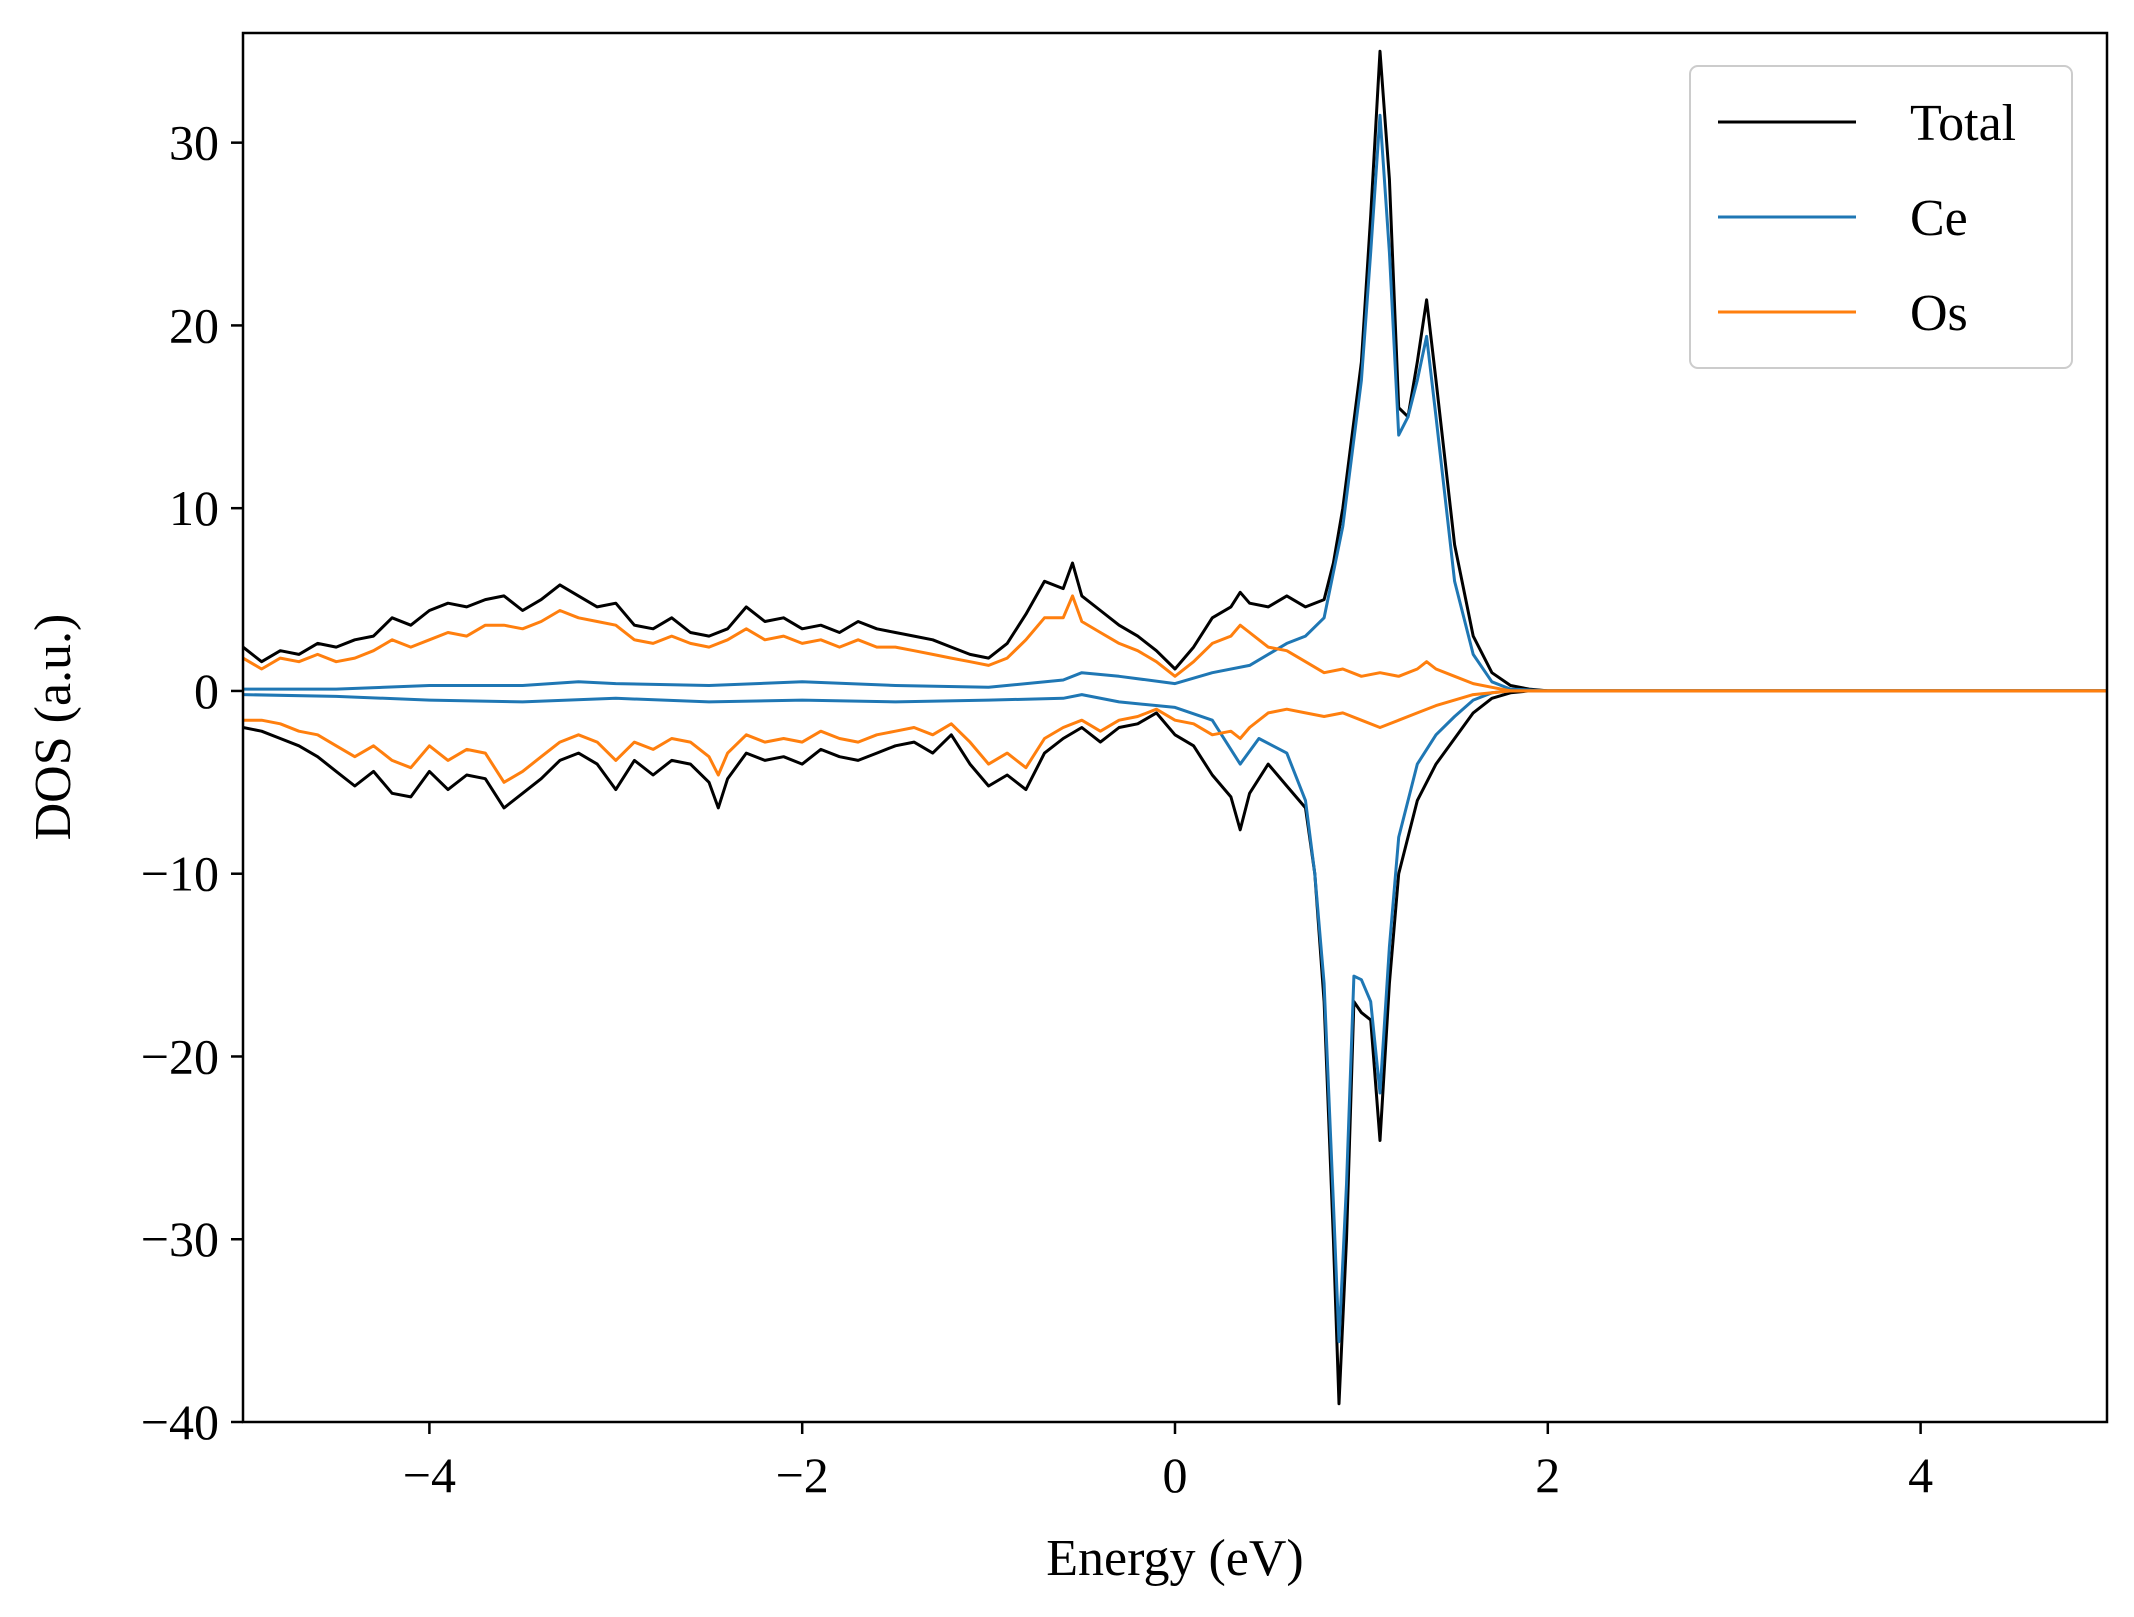 This screenshot has width=2134, height=1617. I want to click on legend-items: Total Ce Os, so click(1867, 218).